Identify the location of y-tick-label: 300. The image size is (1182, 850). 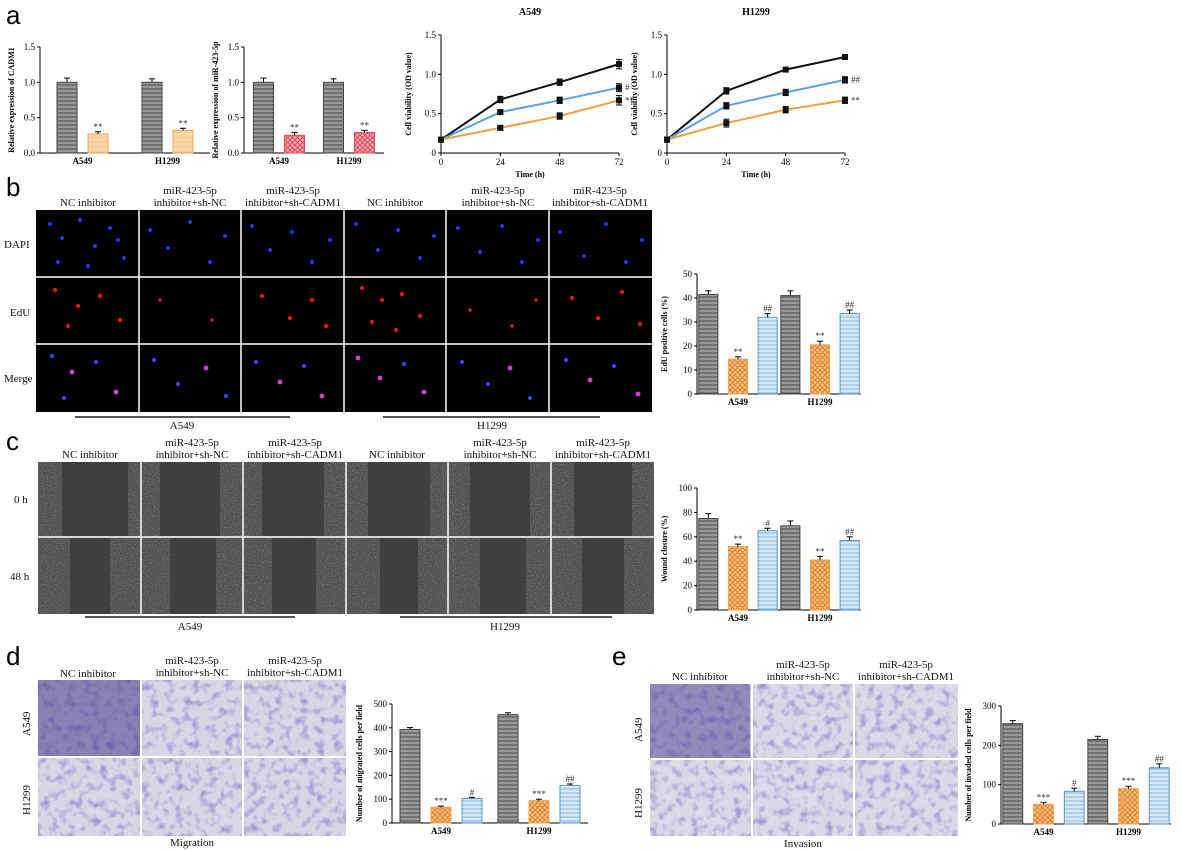
(990, 706).